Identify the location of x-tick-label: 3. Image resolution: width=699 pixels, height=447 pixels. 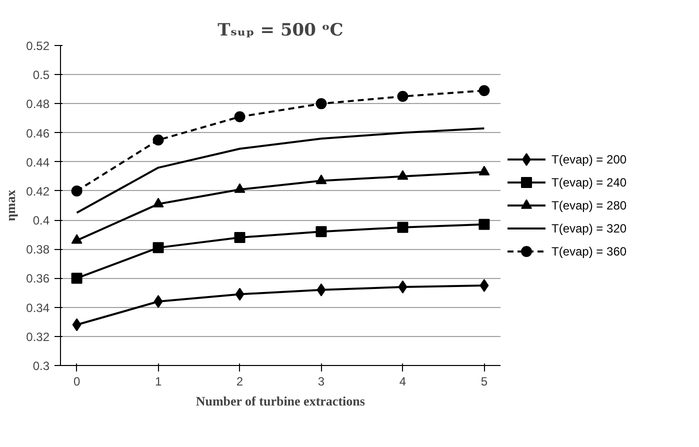
(321, 381).